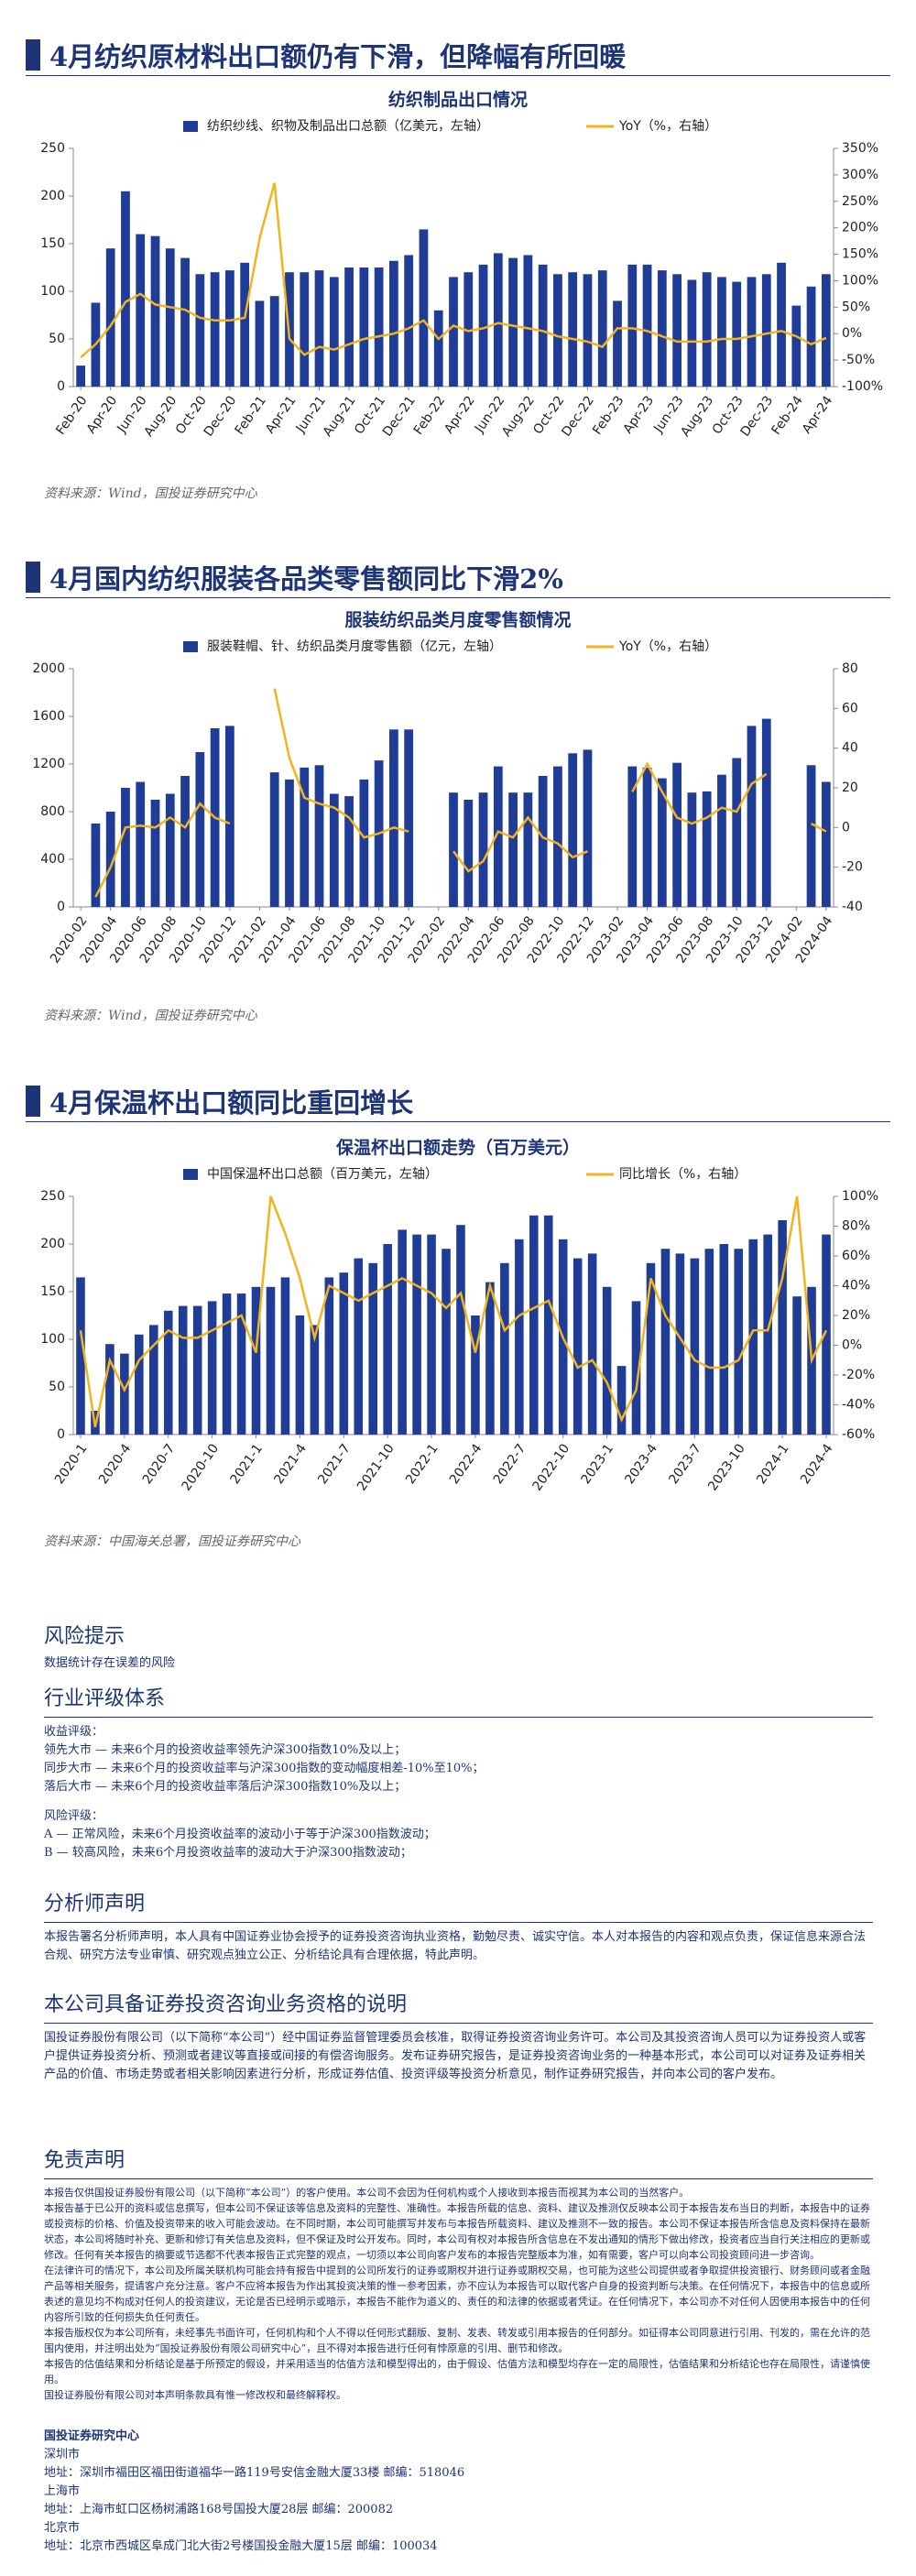  I want to click on y2-tick-label: 150%, so click(860, 255).